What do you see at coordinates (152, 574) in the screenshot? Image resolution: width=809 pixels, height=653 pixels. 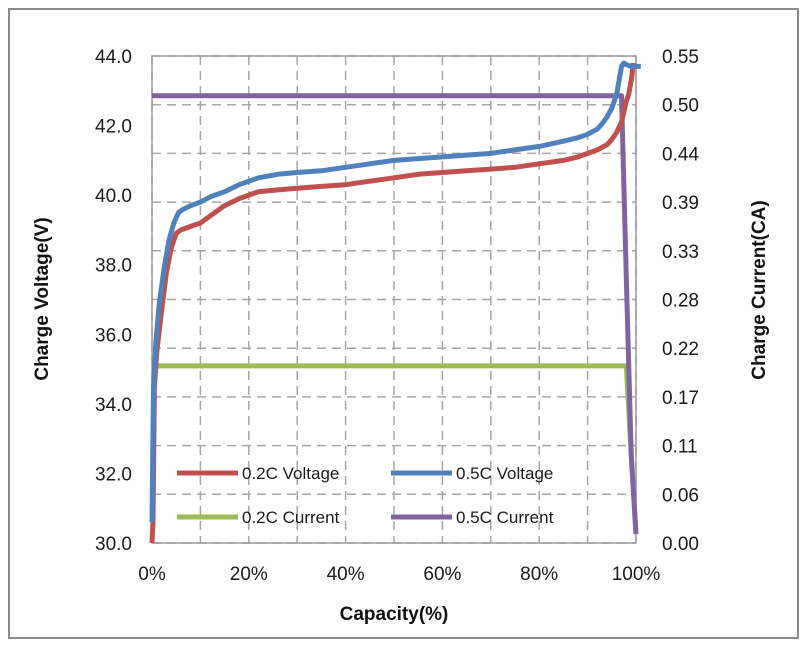 I see `x-tick-label: 0%` at bounding box center [152, 574].